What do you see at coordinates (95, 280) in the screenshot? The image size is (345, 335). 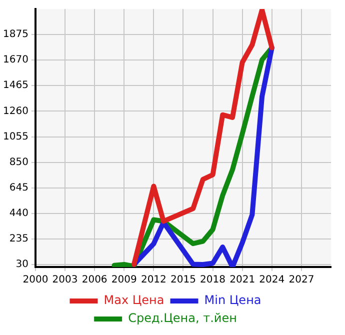 I see `x-tick-label: 2006` at bounding box center [95, 280].